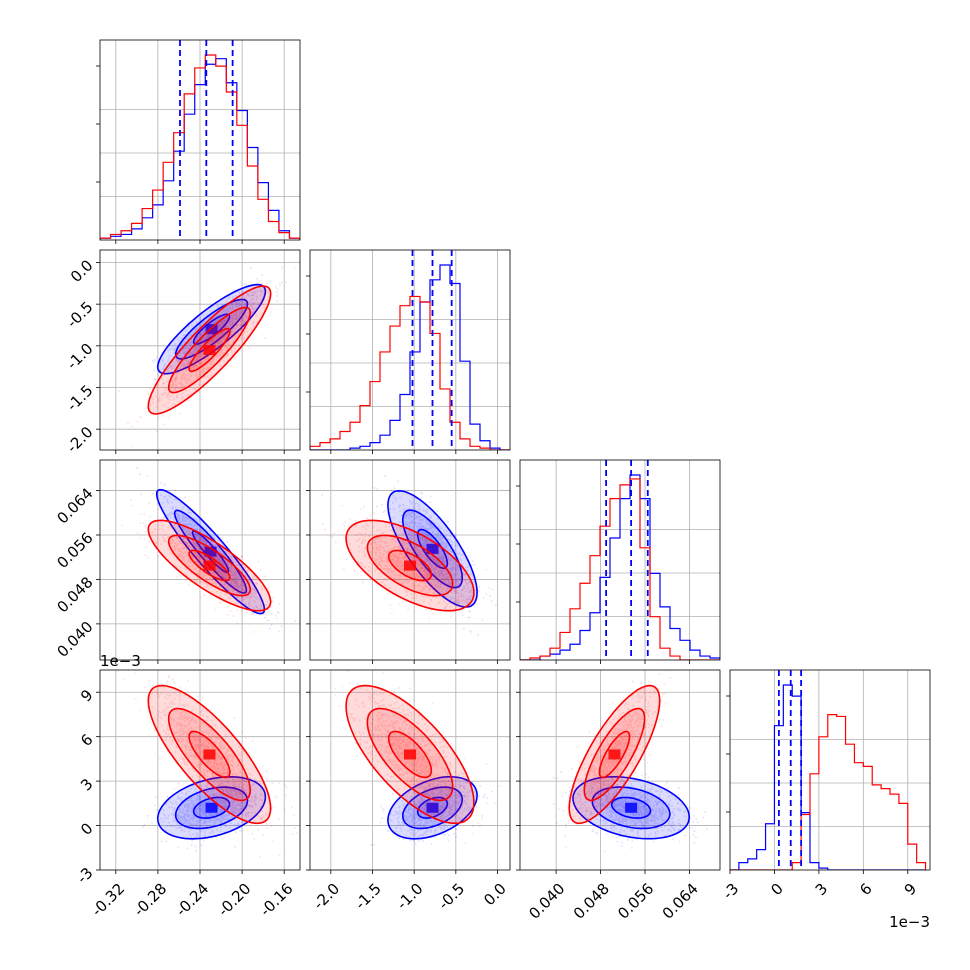  What do you see at coordinates (409, 896) in the screenshot?
I see `x-tick-label: -1.0` at bounding box center [409, 896].